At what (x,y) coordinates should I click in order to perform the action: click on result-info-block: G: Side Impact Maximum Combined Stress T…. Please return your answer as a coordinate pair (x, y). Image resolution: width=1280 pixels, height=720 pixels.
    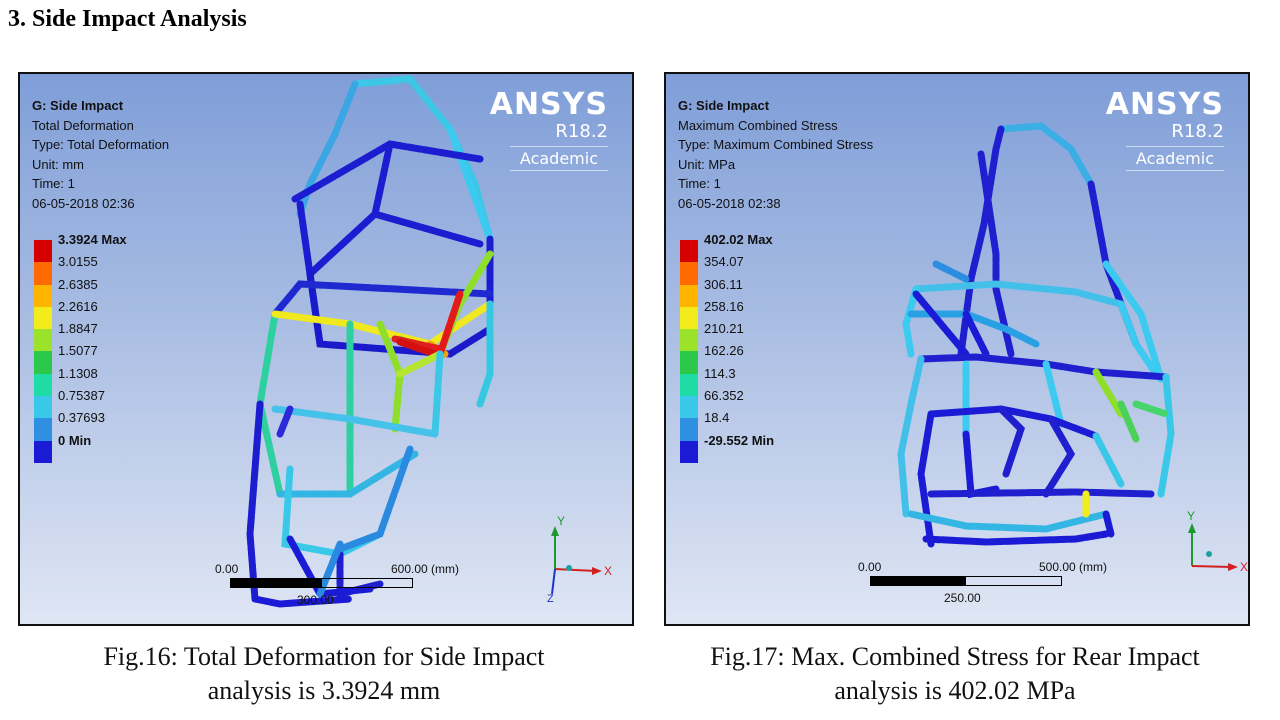
    Looking at the image, I should click on (775, 154).